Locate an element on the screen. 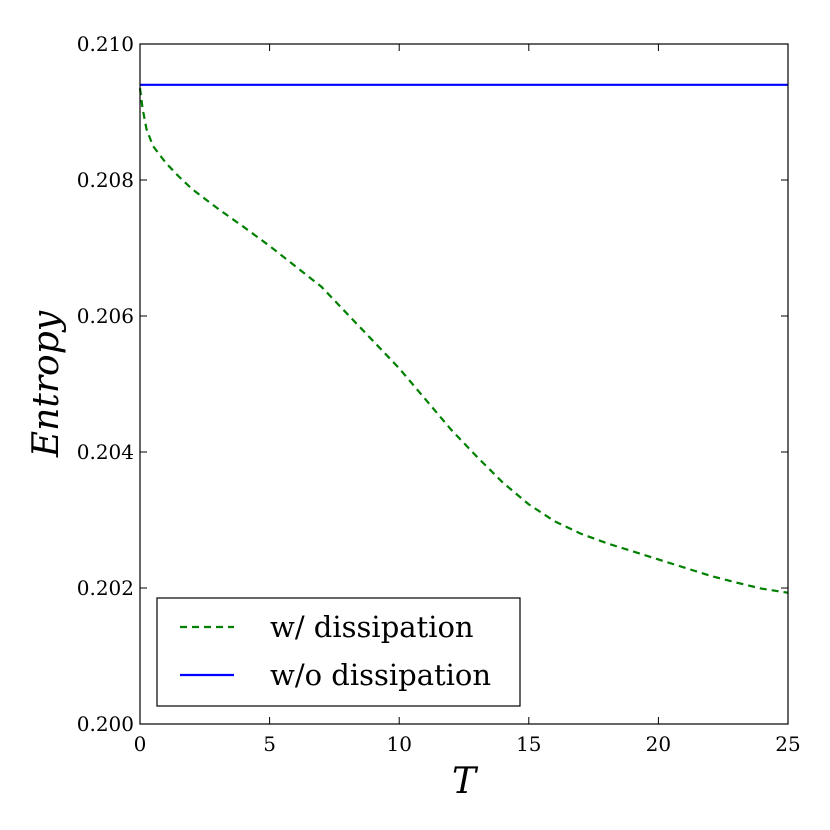  x-axis-title: T is located at coordinates (465, 781).